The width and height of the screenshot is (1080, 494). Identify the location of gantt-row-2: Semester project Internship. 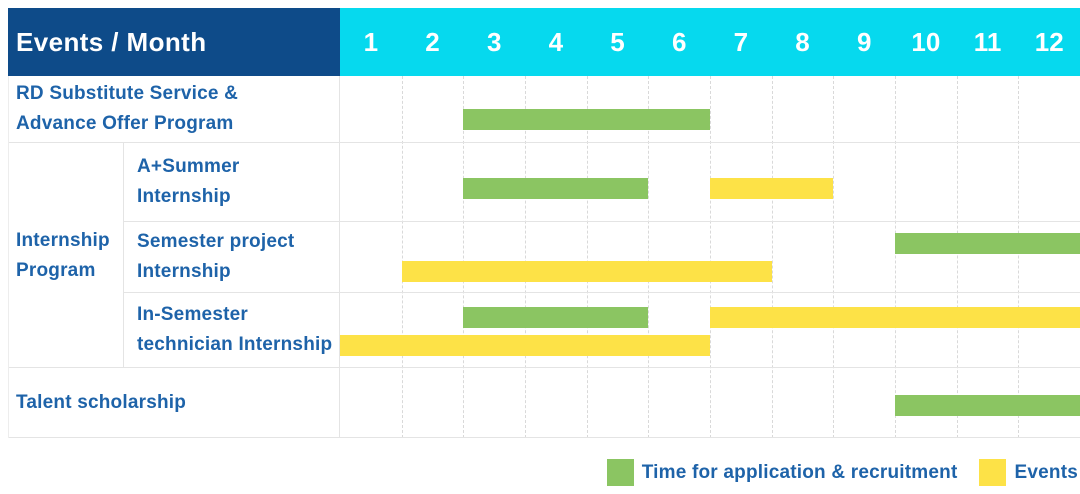
(544, 257).